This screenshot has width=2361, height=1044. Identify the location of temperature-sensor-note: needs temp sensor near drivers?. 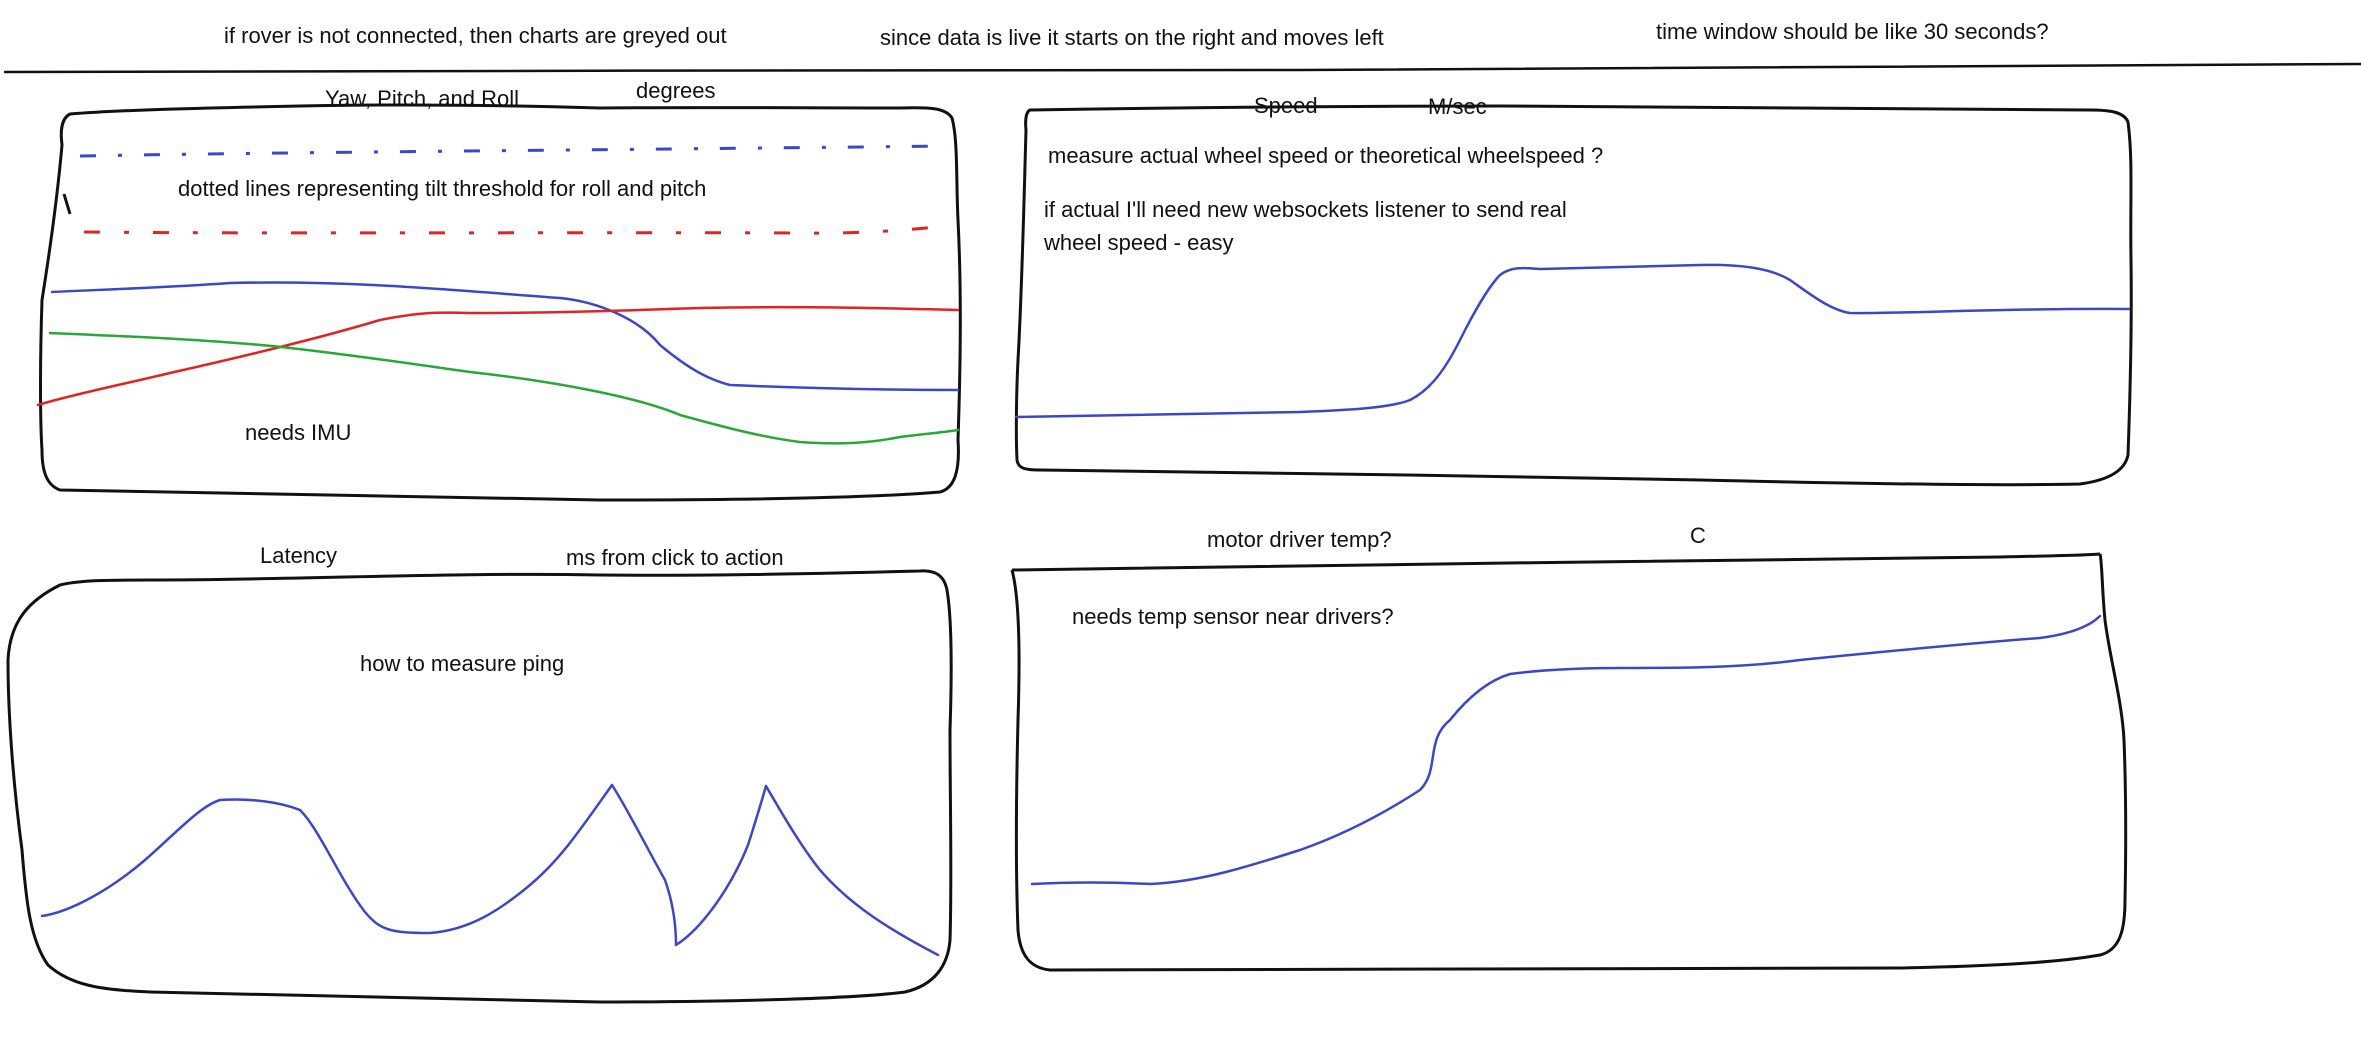
(1233, 616).